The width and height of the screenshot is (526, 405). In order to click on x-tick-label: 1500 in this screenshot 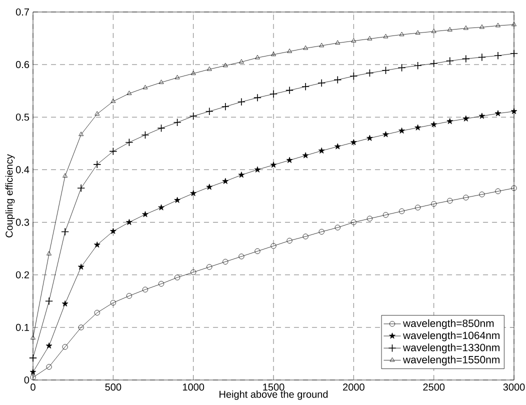, I will do `click(273, 387)`.